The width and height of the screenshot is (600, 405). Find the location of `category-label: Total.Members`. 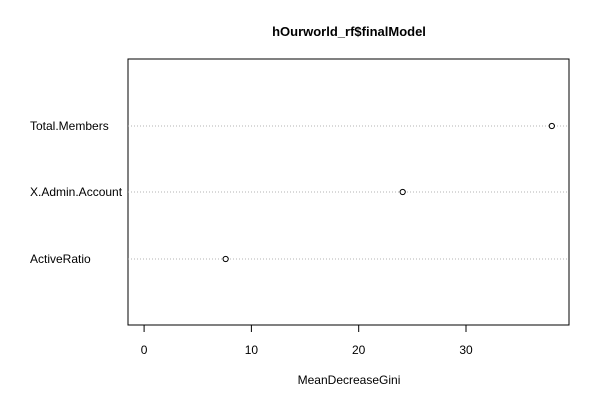

category-label: Total.Members is located at coordinates (69, 126).